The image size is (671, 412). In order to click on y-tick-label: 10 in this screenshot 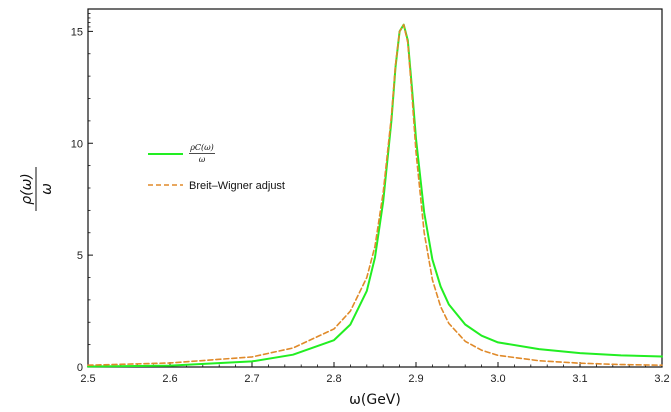, I will do `click(77, 144)`.